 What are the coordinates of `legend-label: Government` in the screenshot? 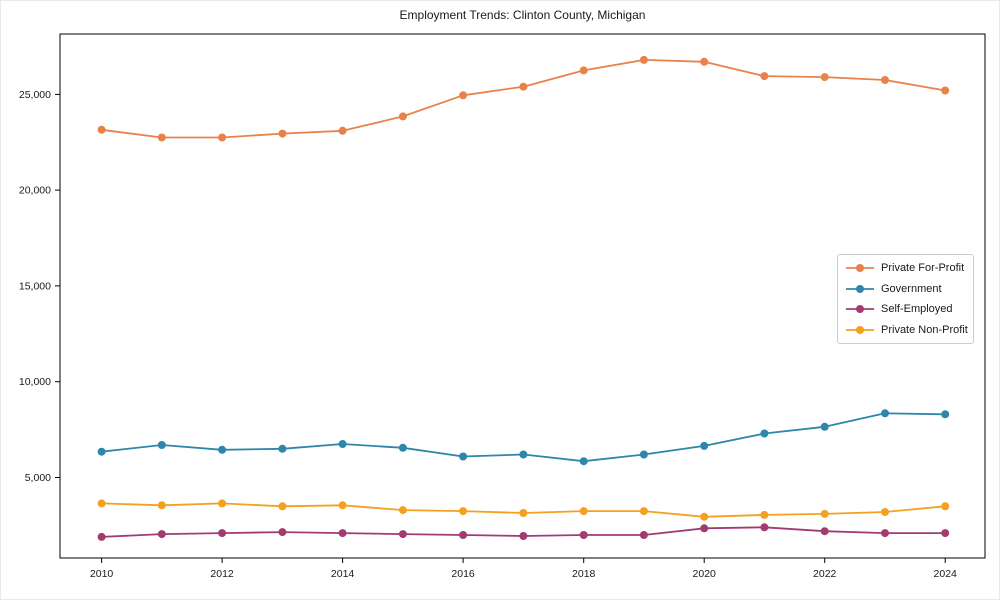 It's located at (911, 288).